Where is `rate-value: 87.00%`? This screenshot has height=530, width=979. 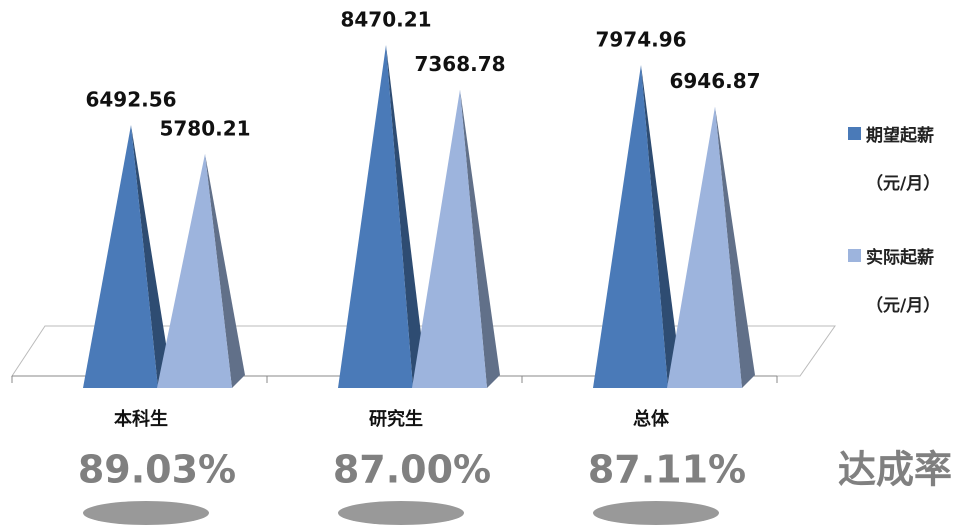 rate-value: 87.00% is located at coordinates (412, 470).